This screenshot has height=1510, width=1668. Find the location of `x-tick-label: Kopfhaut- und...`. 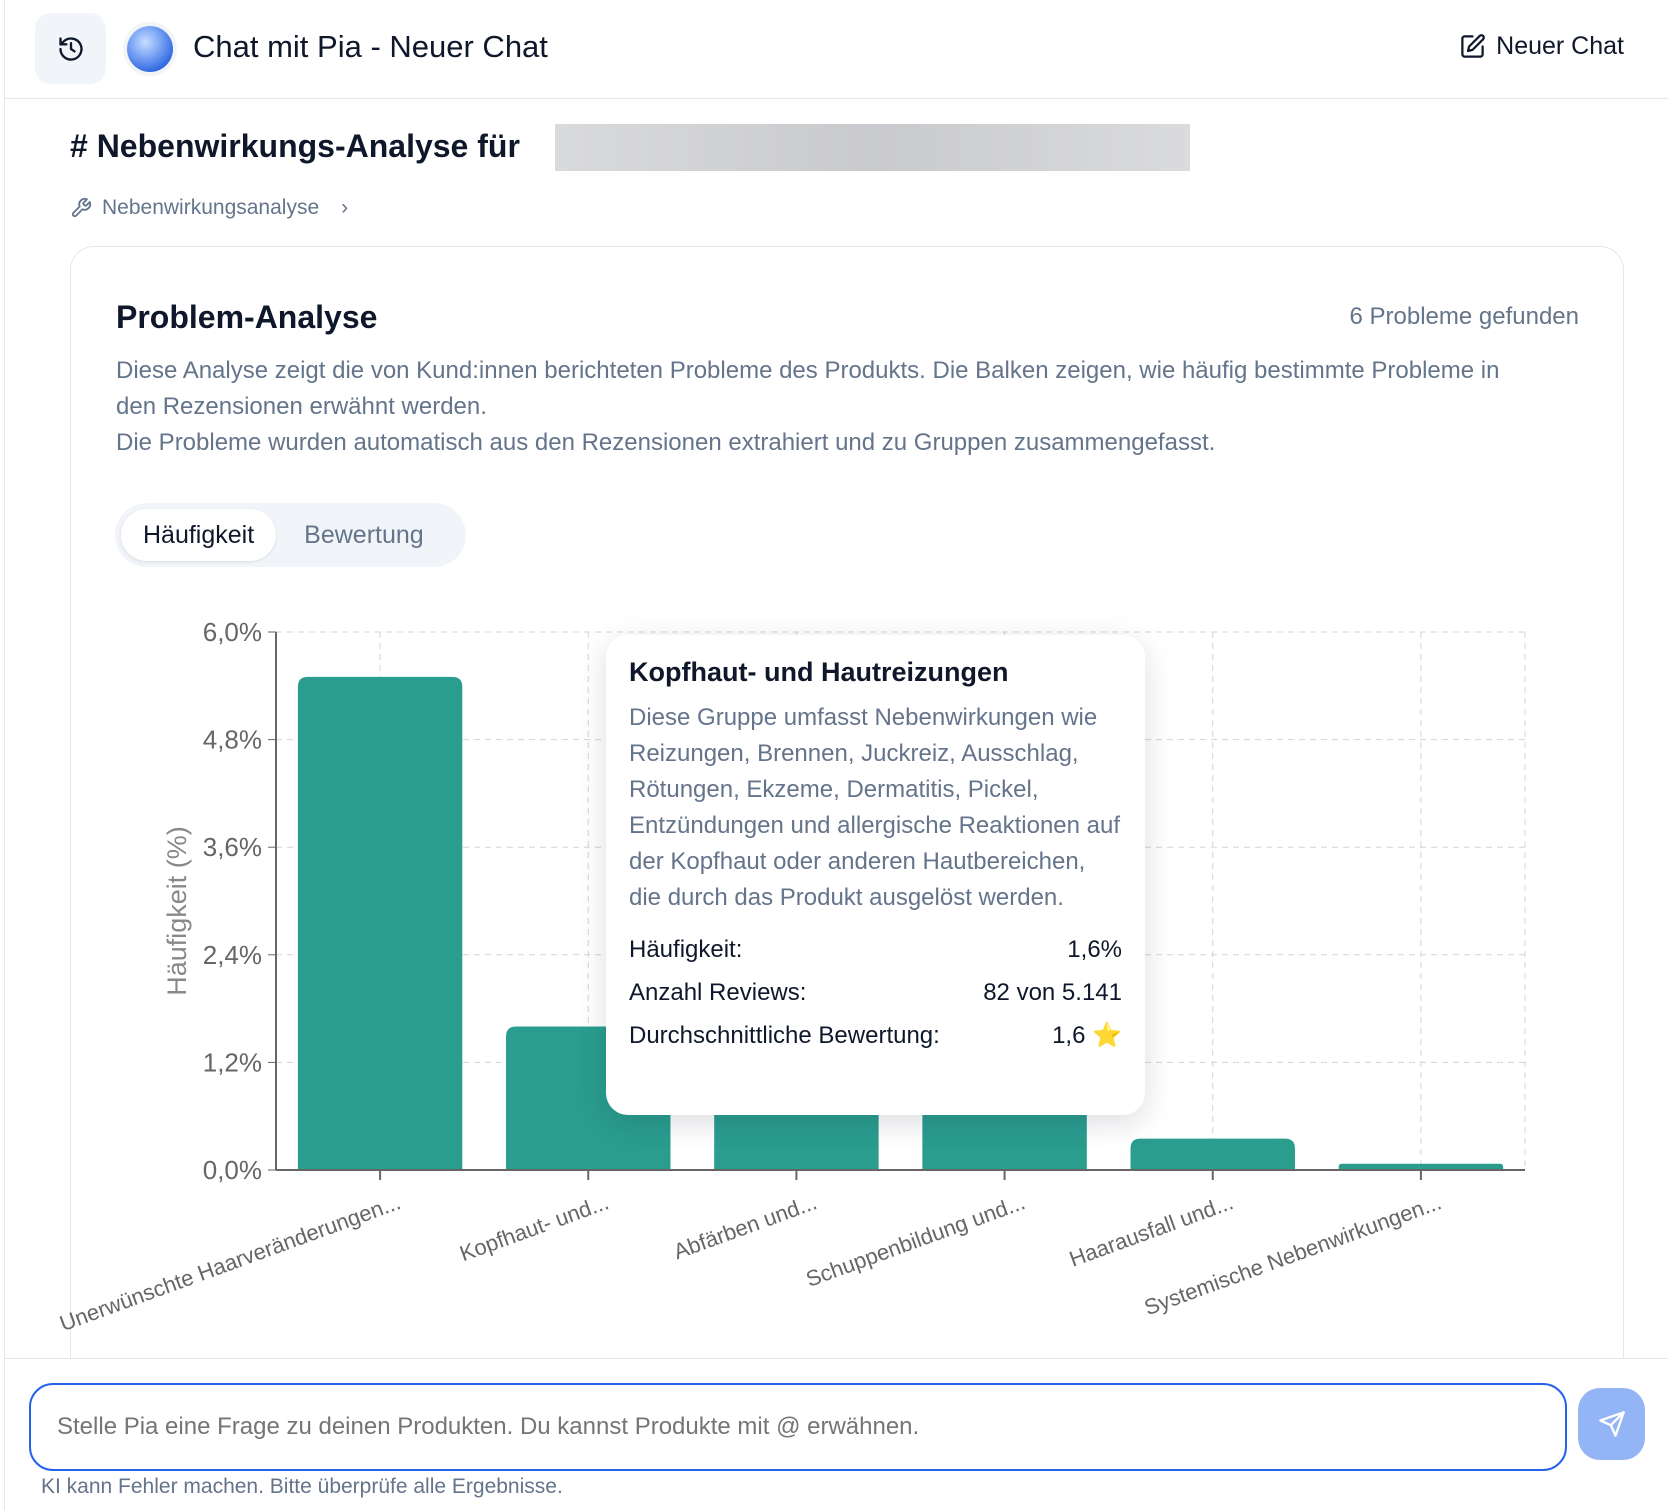

x-tick-label: Kopfhaut- und... is located at coordinates (534, 1227).